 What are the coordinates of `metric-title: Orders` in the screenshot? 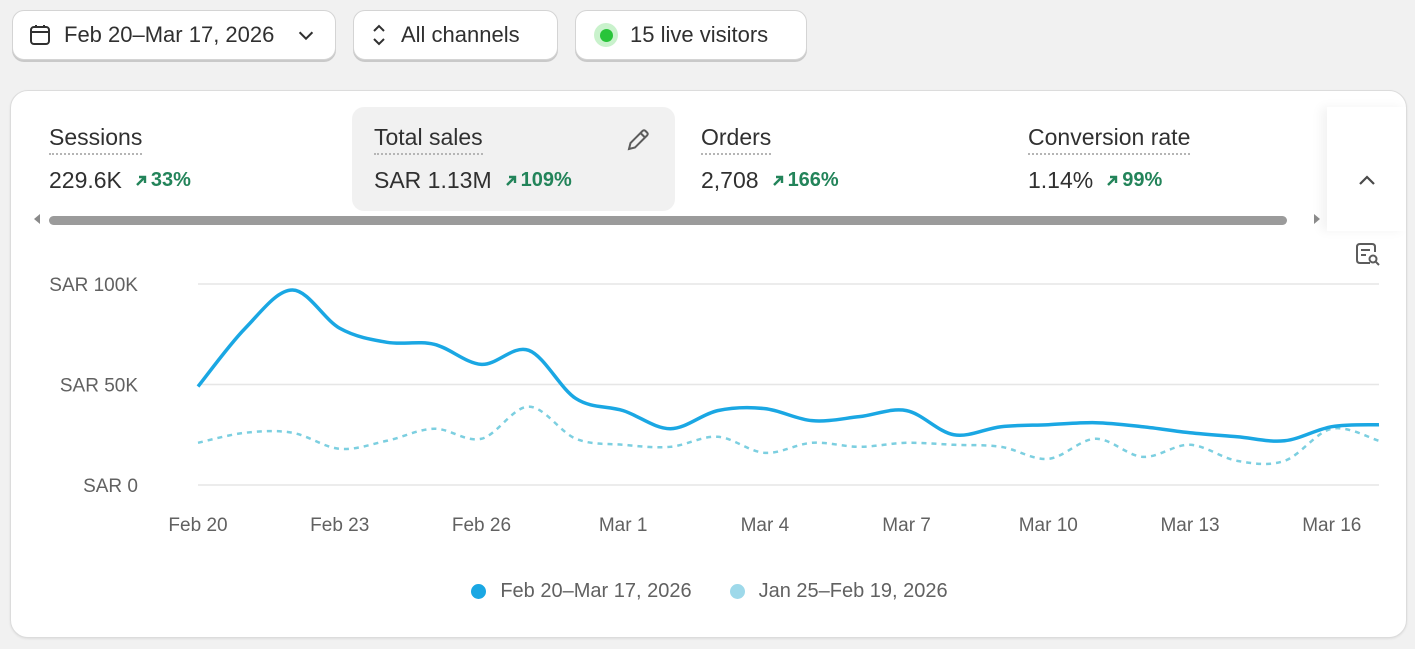 It's located at (736, 139).